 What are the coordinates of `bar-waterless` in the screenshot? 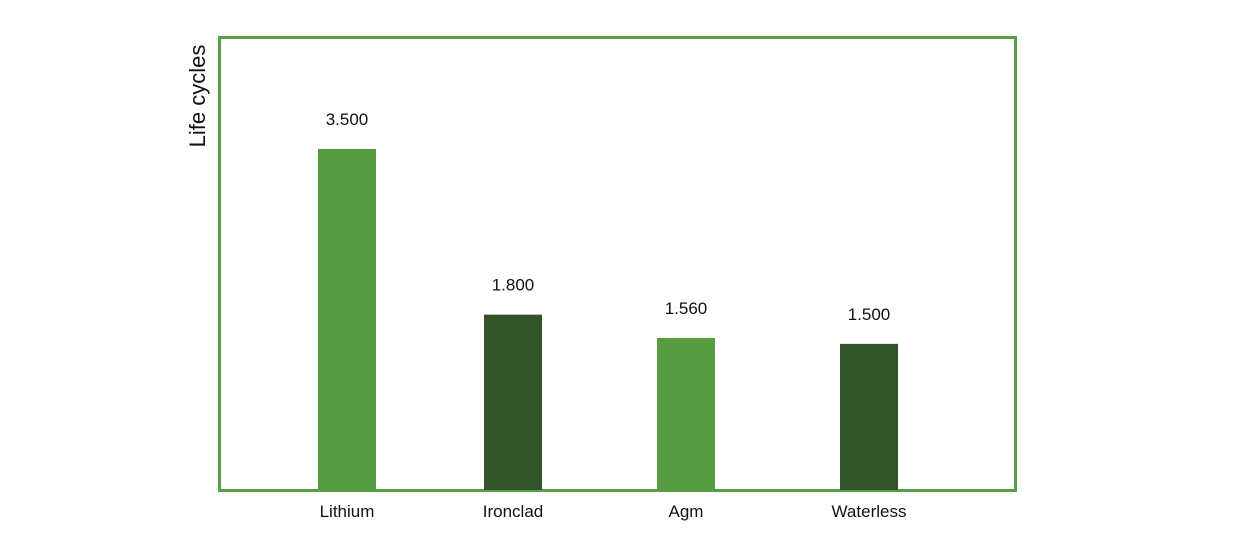 It's located at (869, 416).